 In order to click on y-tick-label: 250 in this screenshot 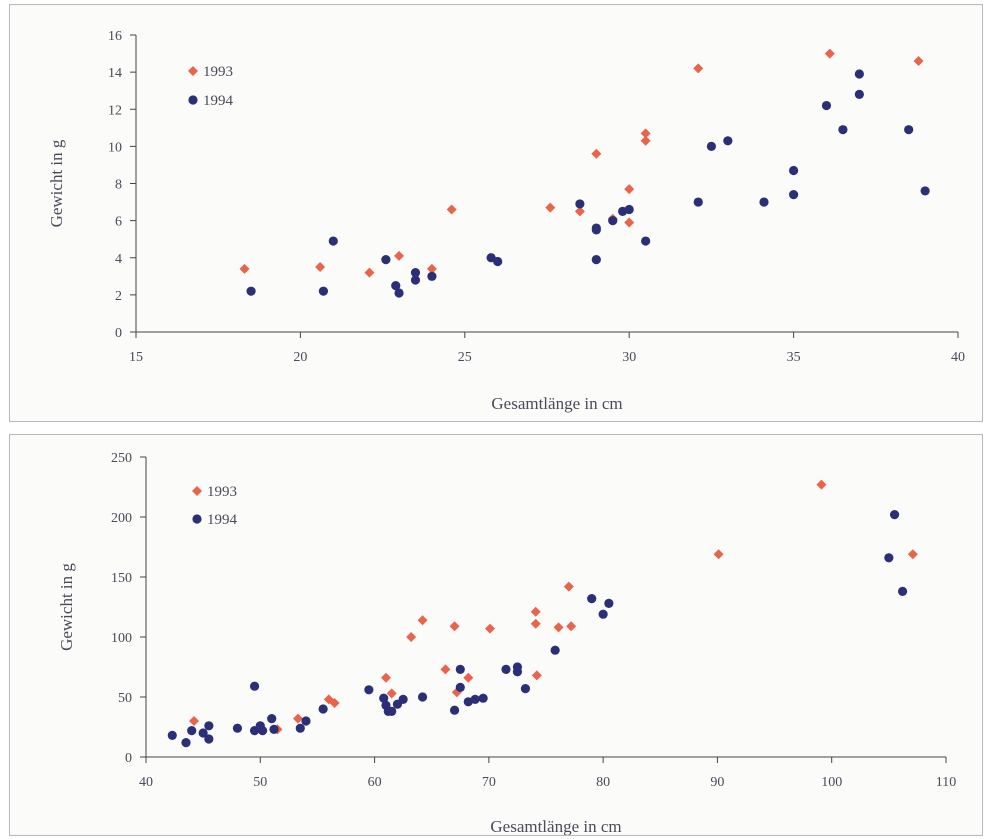, I will do `click(121, 458)`.